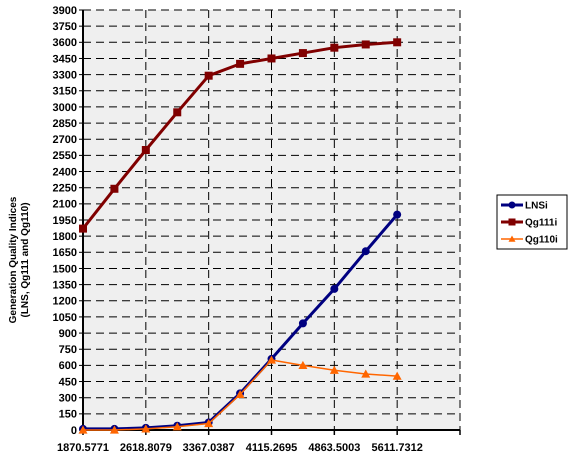 Image resolution: width=571 pixels, height=464 pixels. I want to click on y-tick-label: 2100, so click(64, 204).